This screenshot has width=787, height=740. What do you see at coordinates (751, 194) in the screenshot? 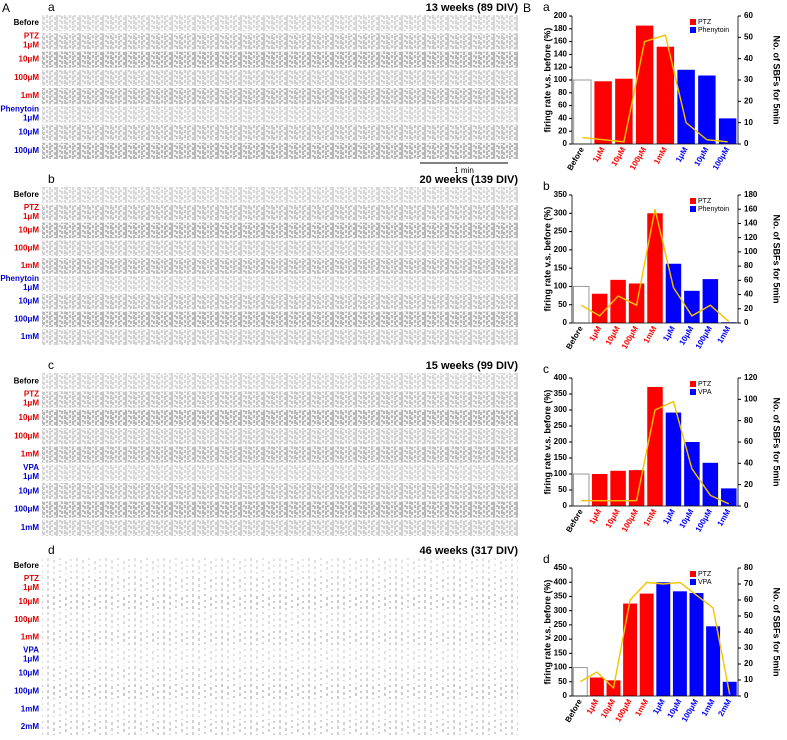
I see `y2-tick-label: 180` at bounding box center [751, 194].